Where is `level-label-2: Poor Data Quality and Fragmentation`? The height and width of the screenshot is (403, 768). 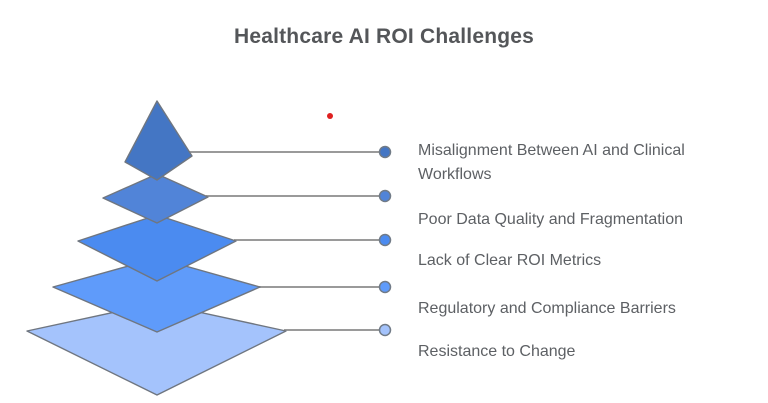
level-label-2: Poor Data Quality and Fragmentation is located at coordinates (551, 219).